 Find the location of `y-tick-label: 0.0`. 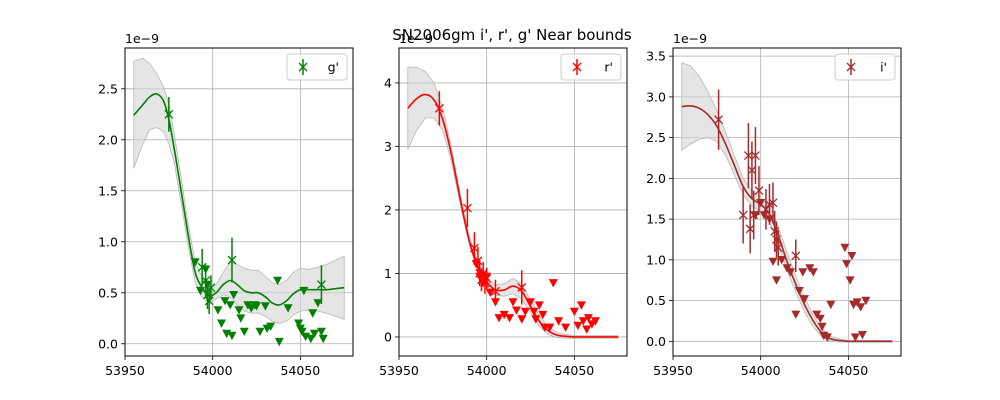

y-tick-label: 0.0 is located at coordinates (108, 343).